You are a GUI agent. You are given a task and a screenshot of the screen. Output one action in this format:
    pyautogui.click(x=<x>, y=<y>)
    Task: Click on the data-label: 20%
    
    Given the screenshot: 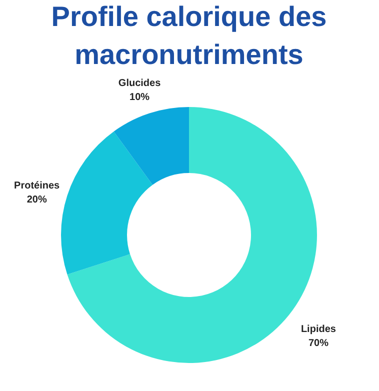 What is the action you would take?
    pyautogui.click(x=36, y=200)
    